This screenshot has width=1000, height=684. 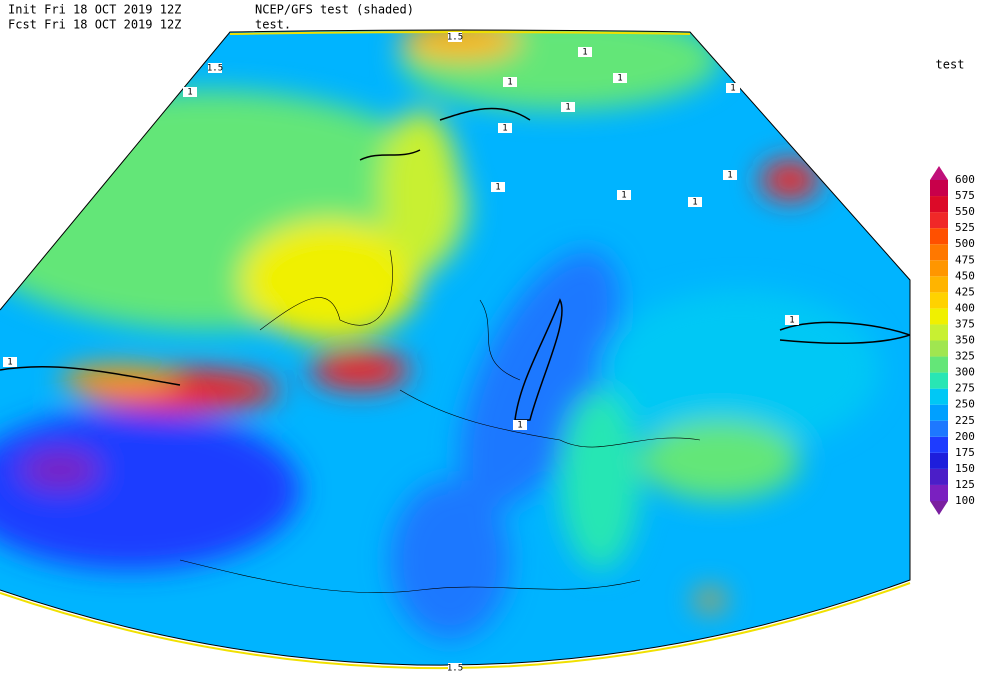 I want to click on legend-label: 100, so click(x=965, y=500).